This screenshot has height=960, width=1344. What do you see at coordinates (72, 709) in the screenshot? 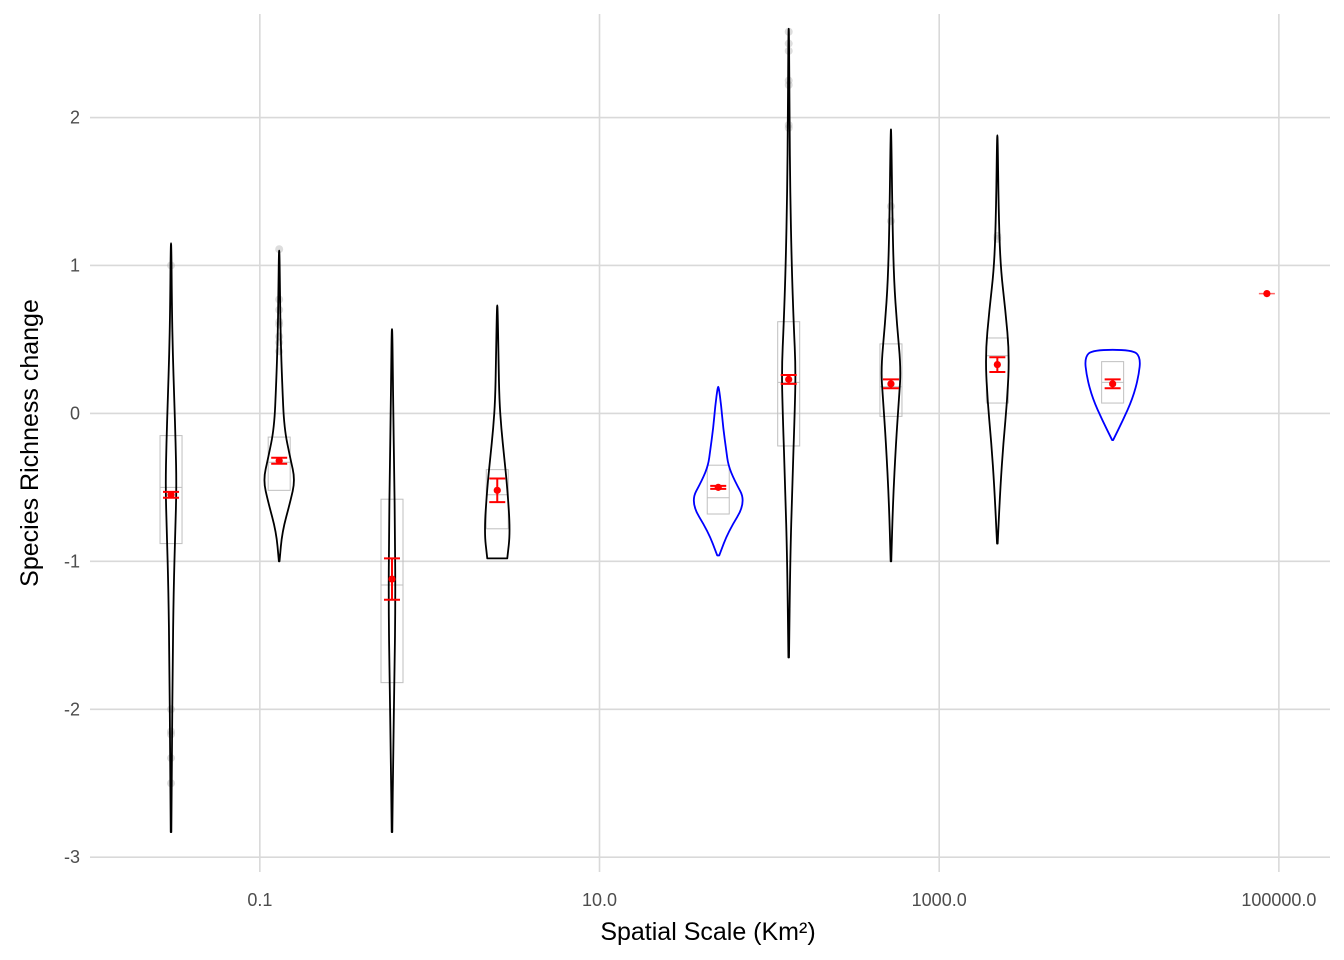
I see `y-tick-label: -2` at bounding box center [72, 709].